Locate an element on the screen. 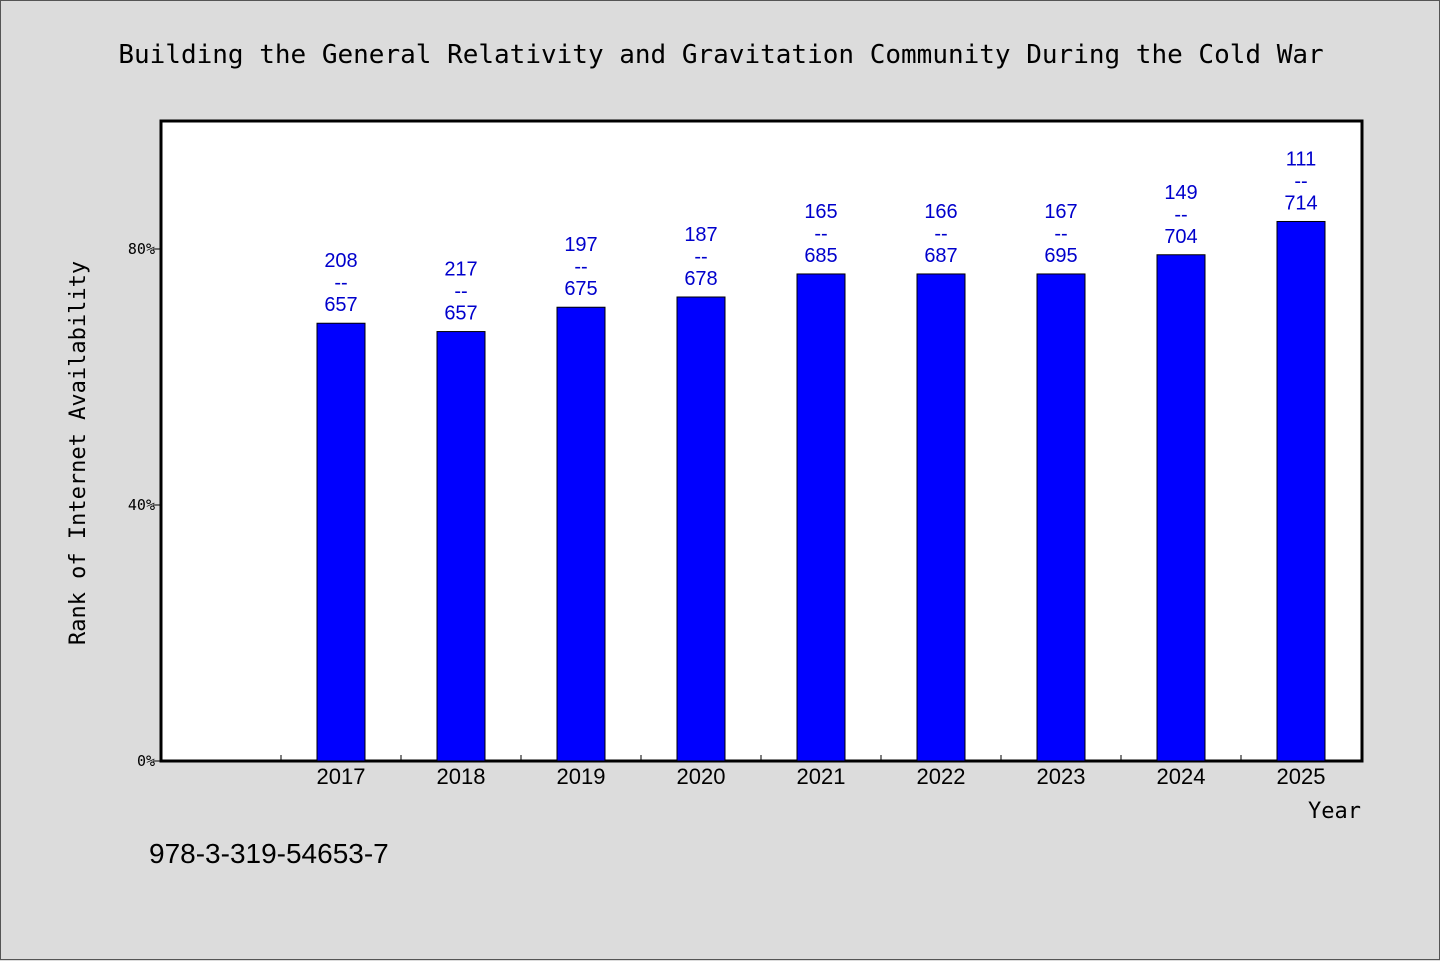  data-label-2023-line-2: -- is located at coordinates (1060, 234).